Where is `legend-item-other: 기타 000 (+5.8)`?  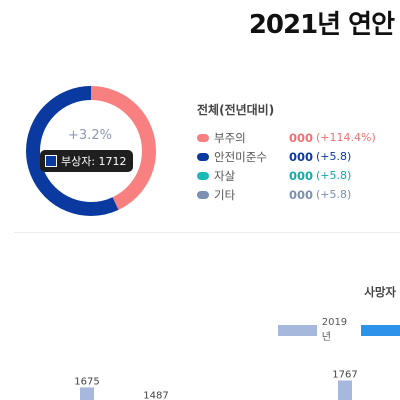 legend-item-other: 기타 000 (+5.8) is located at coordinates (286, 194).